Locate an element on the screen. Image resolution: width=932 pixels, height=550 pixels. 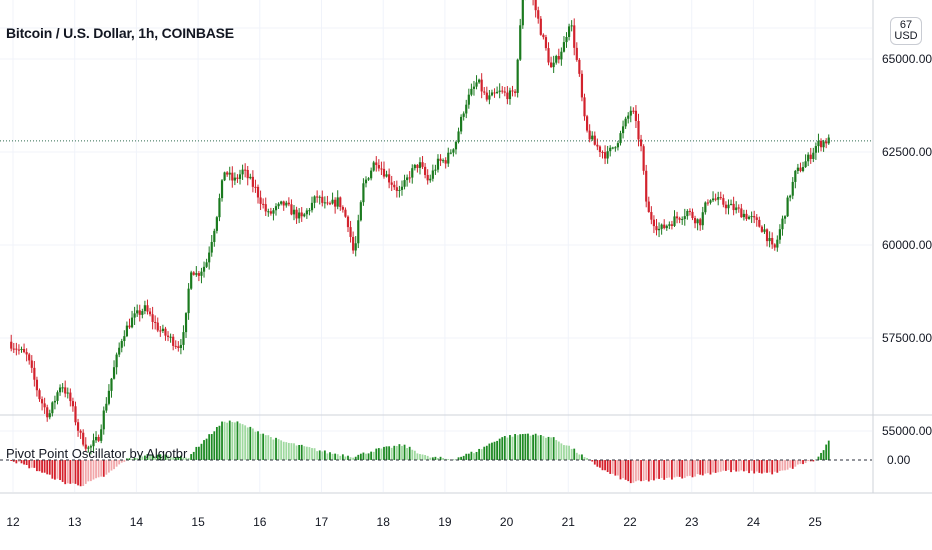
currency-button: 67 USD is located at coordinates (906, 31).